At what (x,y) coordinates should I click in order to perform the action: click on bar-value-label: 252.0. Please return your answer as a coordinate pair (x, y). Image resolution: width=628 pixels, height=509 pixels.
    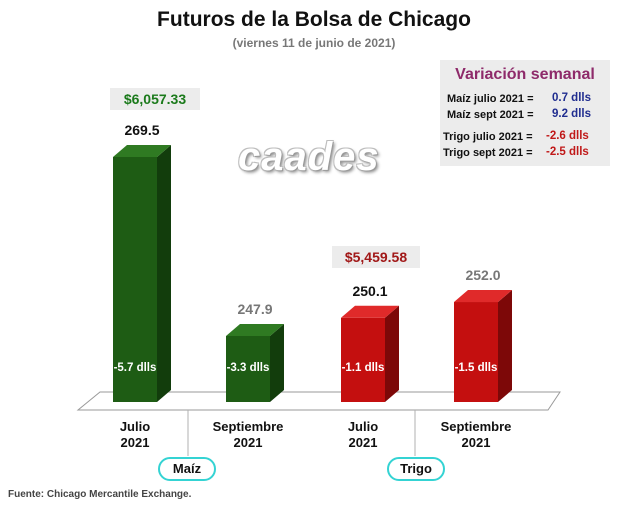
    Looking at the image, I should click on (482, 275).